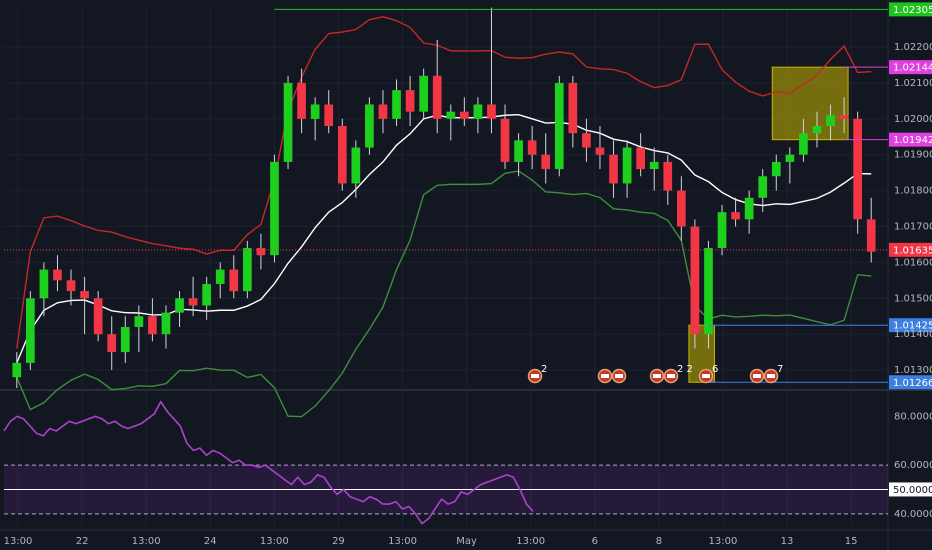 Image resolution: width=932 pixels, height=550 pixels. What do you see at coordinates (544, 369) in the screenshot?
I see `event-count-label: 2` at bounding box center [544, 369].